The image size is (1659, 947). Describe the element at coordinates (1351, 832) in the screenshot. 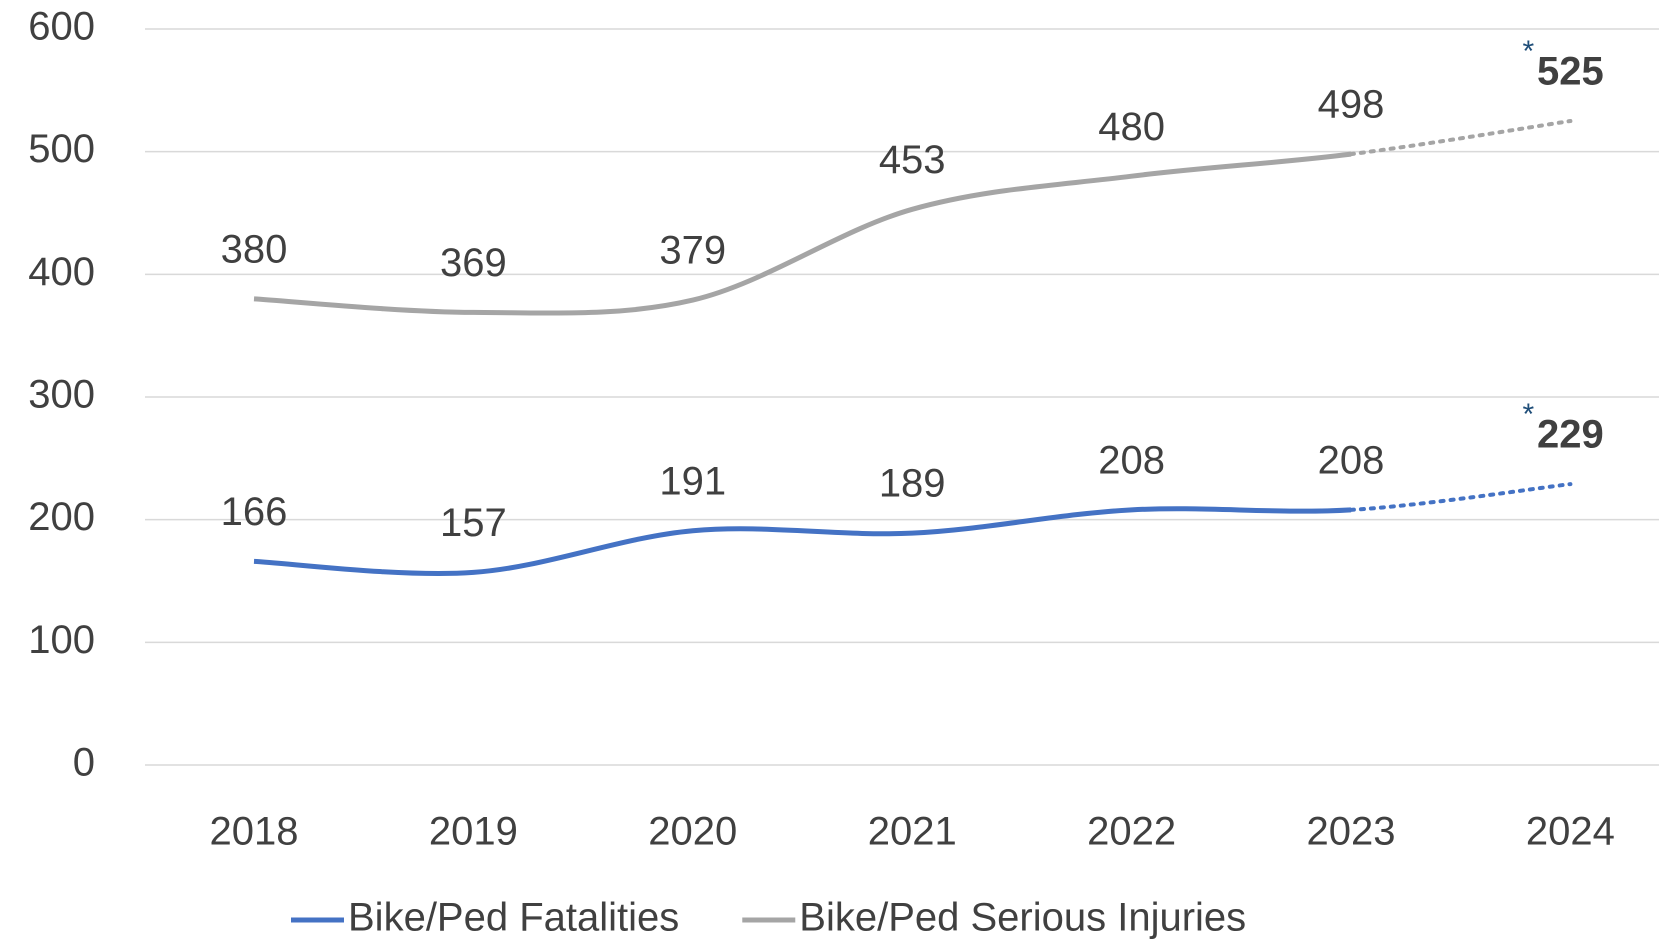

I see `x-tick-label: 2023` at that location.